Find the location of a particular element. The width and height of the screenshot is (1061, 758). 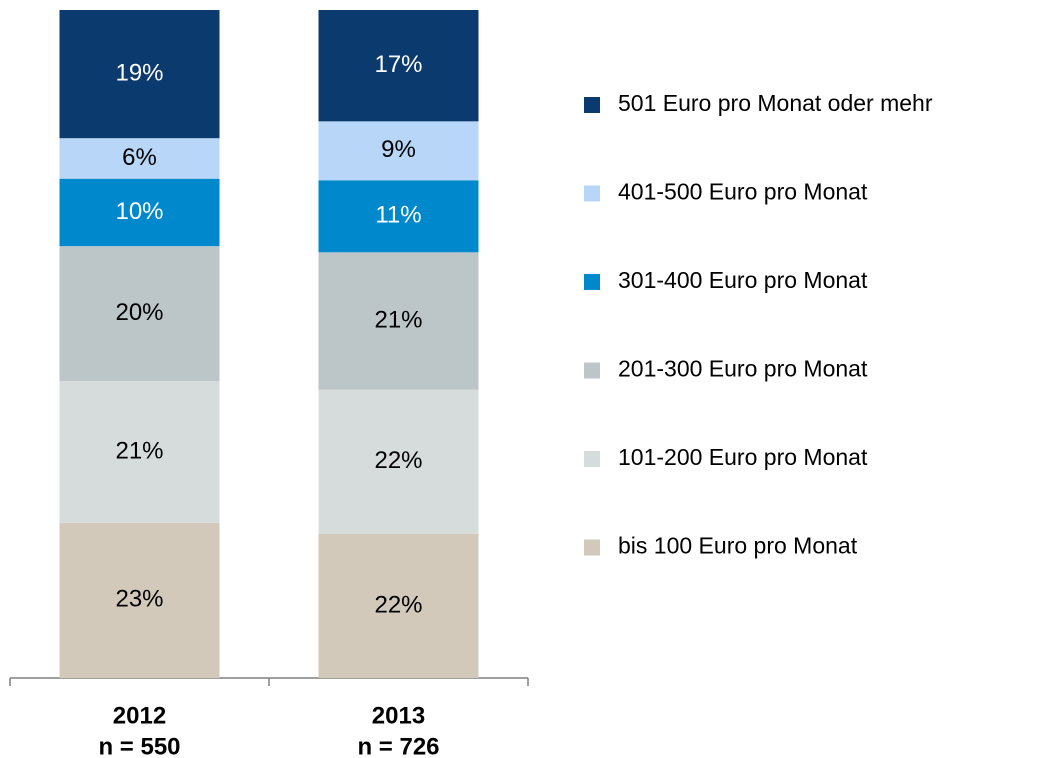

sample-size: n = 550 is located at coordinates (139, 745).